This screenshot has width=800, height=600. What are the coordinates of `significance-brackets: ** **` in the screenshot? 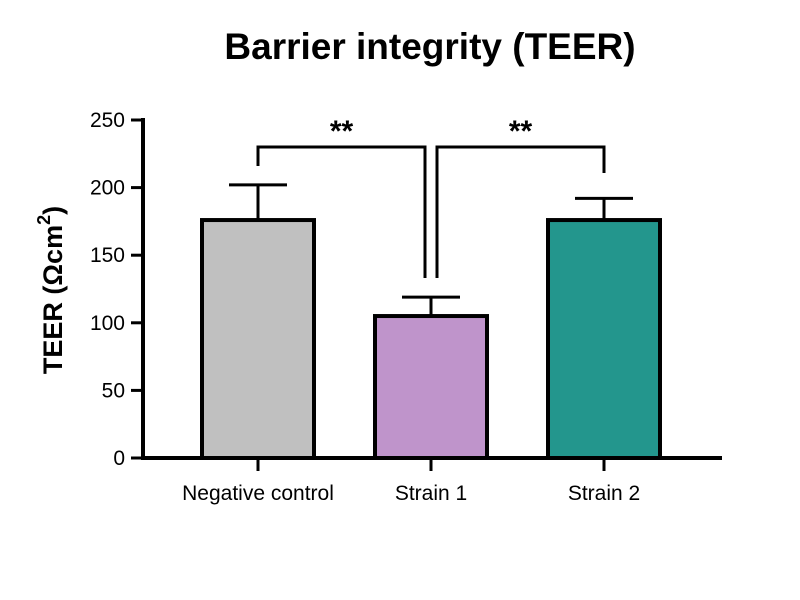 It's located at (431, 196).